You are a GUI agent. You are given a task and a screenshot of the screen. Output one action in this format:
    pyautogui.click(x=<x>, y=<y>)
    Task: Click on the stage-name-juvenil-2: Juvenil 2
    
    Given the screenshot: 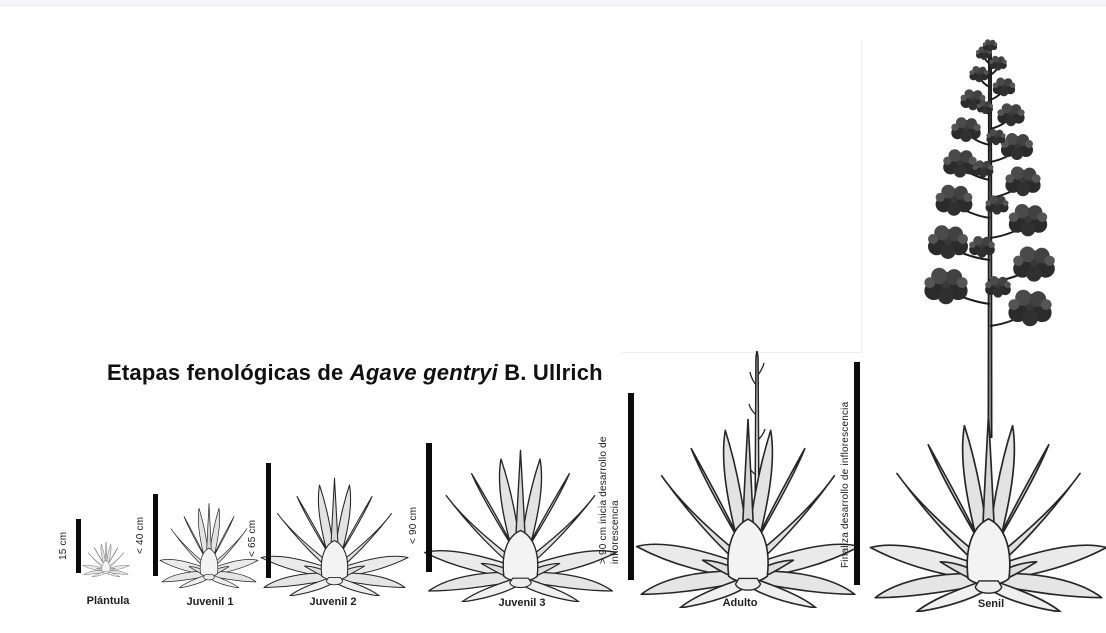 What is the action you would take?
    pyautogui.click(x=333, y=602)
    